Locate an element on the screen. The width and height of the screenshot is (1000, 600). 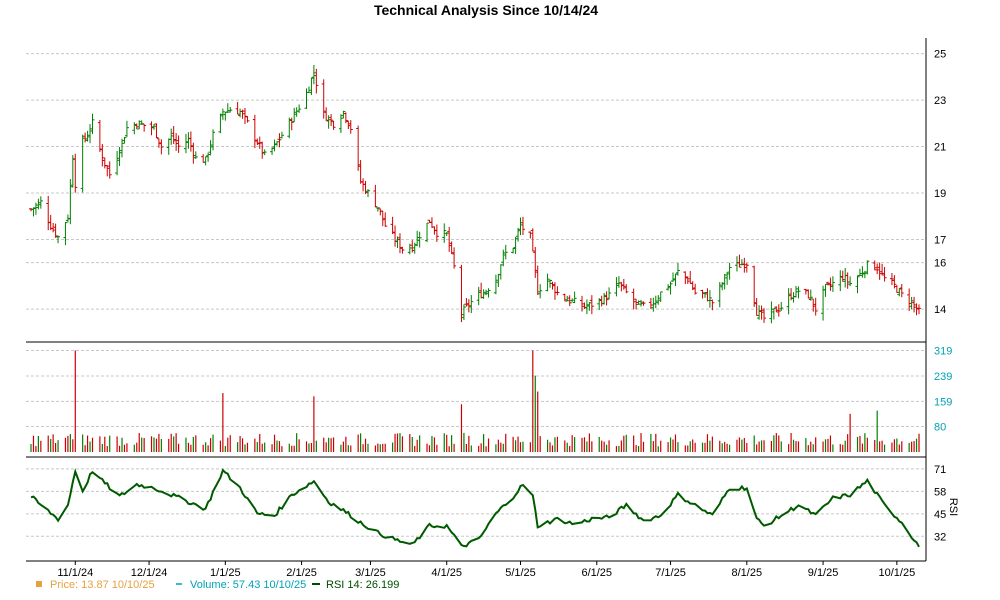
price-tick-label: 25 is located at coordinates (940, 55).